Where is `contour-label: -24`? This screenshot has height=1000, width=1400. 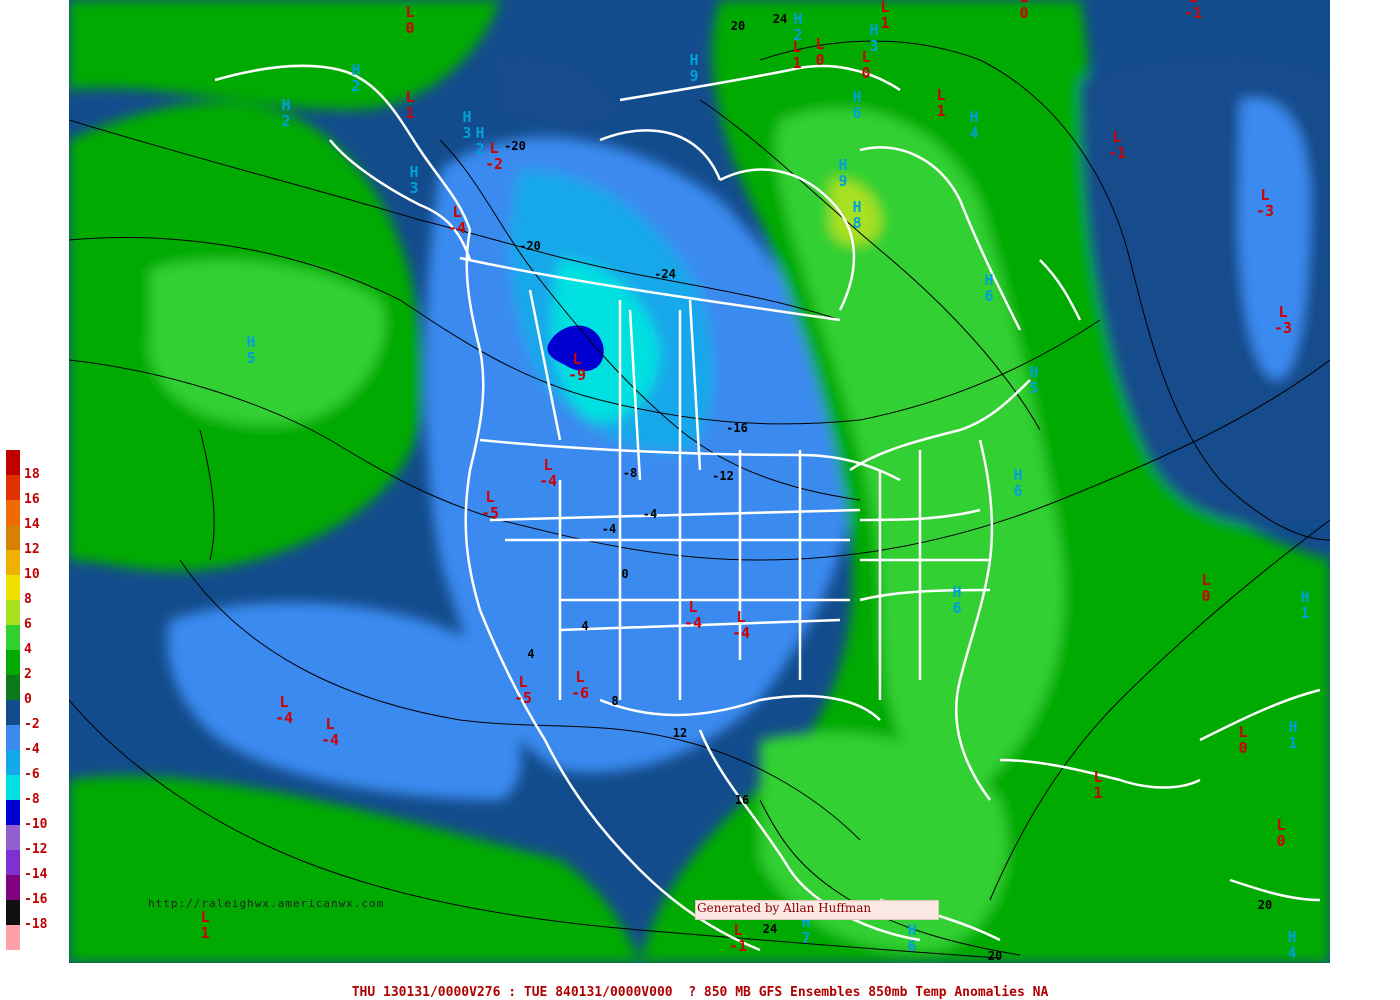 contour-label: -24 is located at coordinates (665, 274).